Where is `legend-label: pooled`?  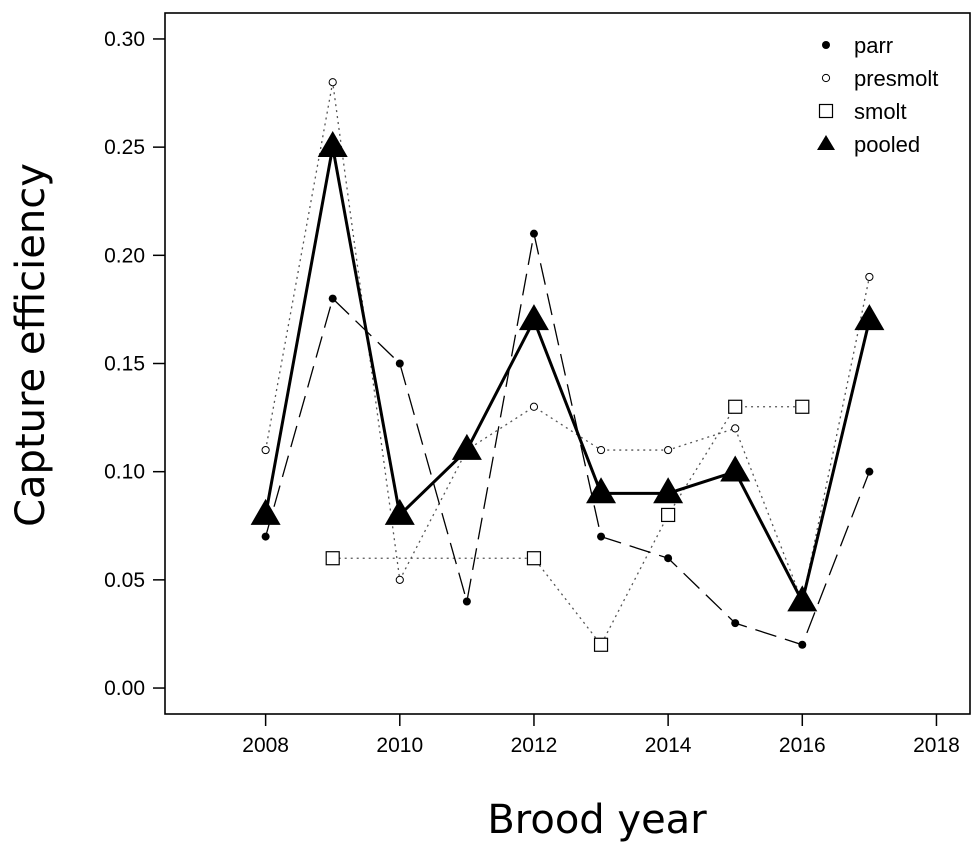
legend-label: pooled is located at coordinates (887, 144).